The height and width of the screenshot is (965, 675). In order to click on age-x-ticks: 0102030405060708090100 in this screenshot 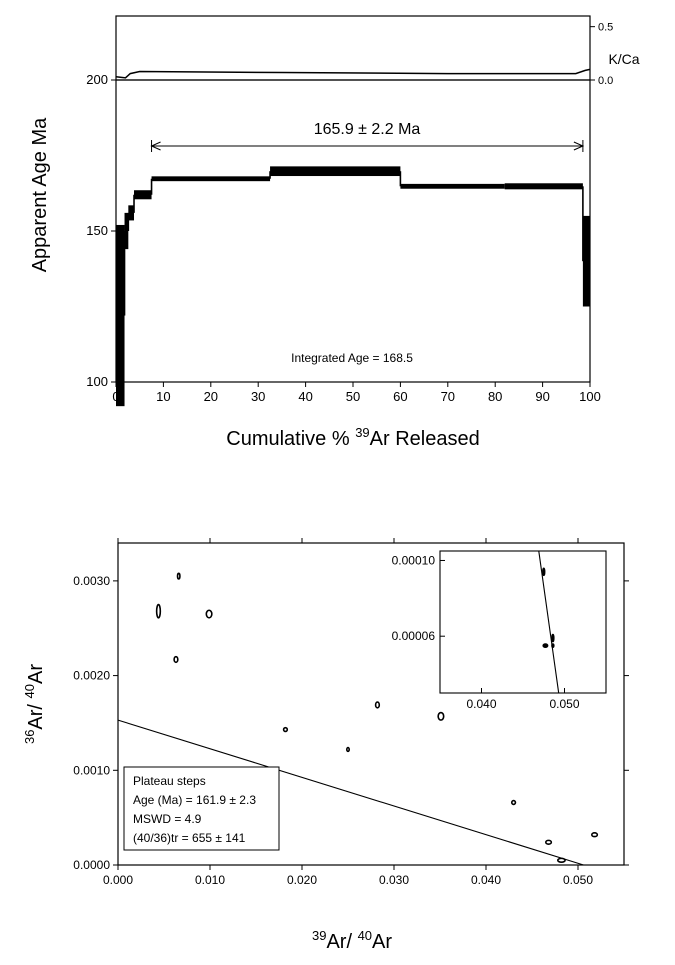, I will do `click(356, 393)`.